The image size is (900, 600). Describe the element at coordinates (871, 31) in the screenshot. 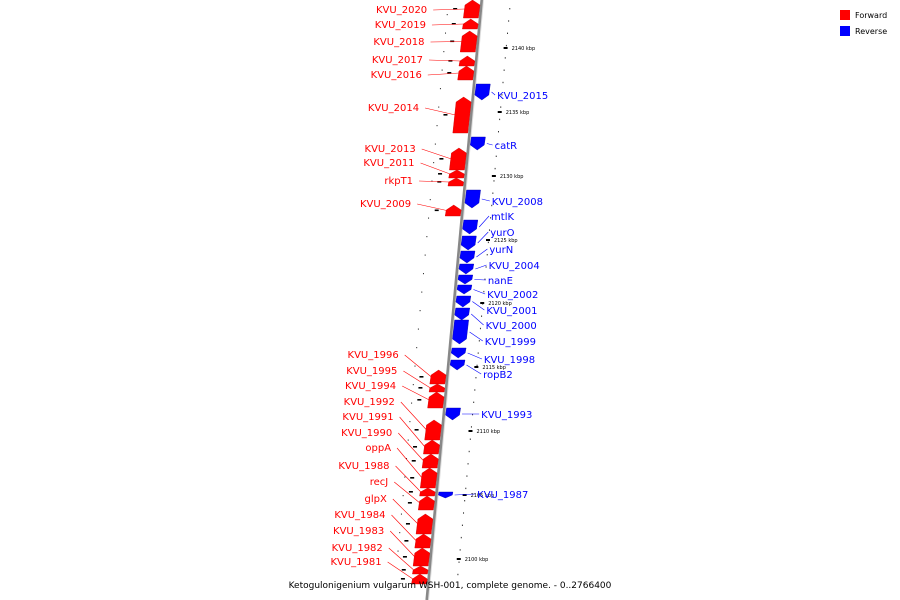

I see `legend-label-reverse: Reverse` at that location.